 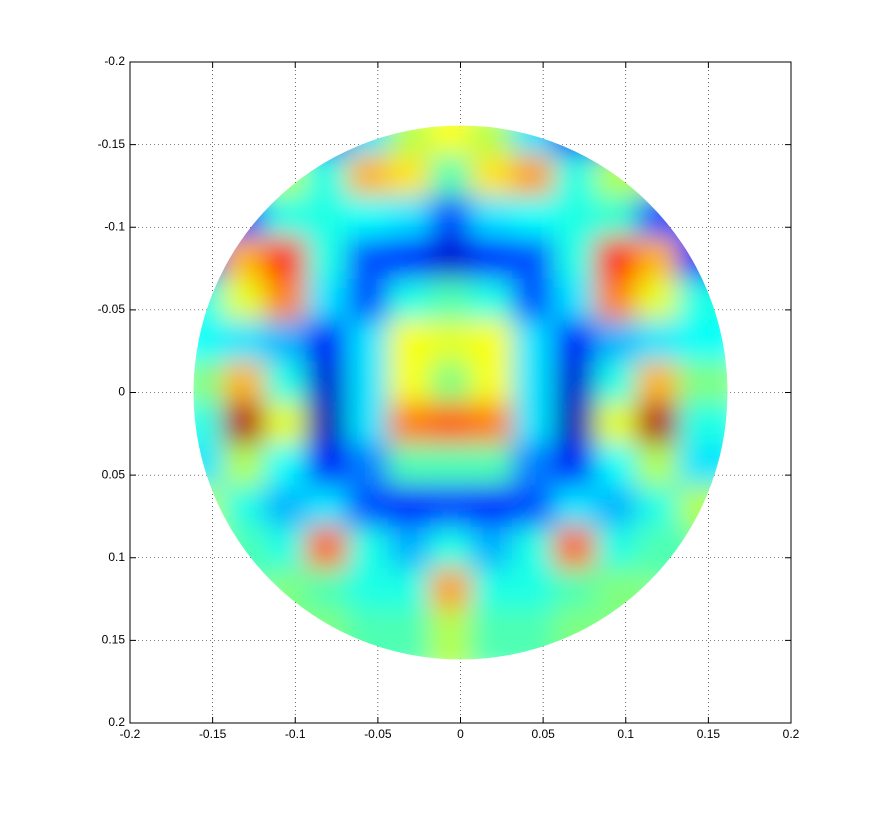 What do you see at coordinates (543, 734) in the screenshot?
I see `x-tick-label: 0.05` at bounding box center [543, 734].